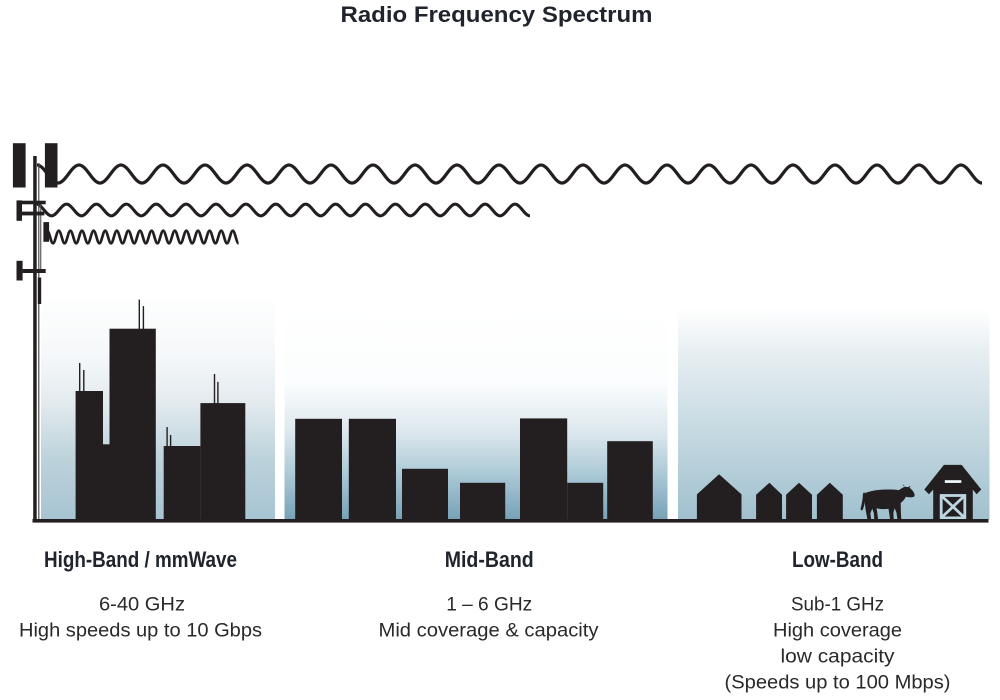  What do you see at coordinates (489, 559) in the screenshot?
I see `svg-text: Mid-Band` at bounding box center [489, 559].